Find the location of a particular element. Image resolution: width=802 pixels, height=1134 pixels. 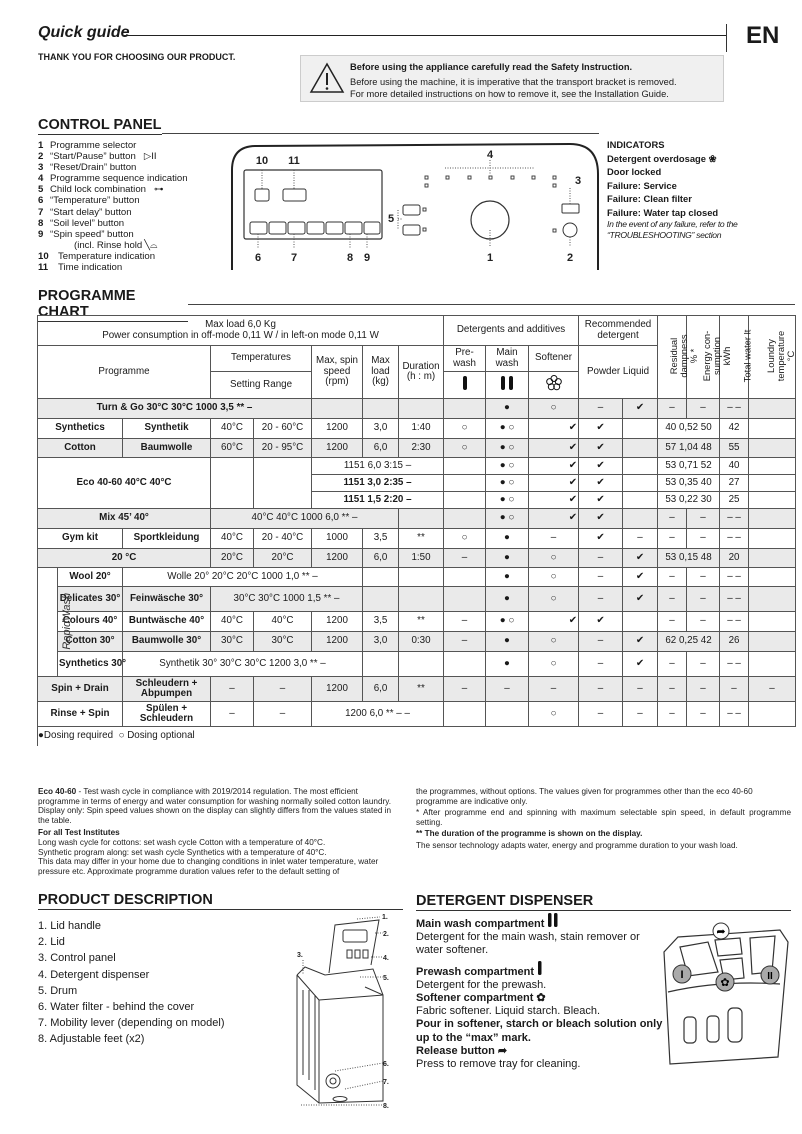

indicator-item: Detergent overdosage ❀ is located at coordinates (682, 159).